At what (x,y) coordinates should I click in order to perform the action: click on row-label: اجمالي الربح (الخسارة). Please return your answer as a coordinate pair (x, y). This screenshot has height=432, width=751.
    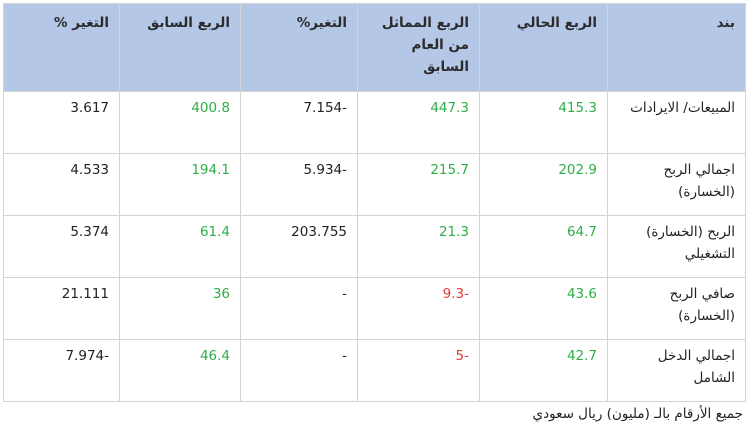
    Looking at the image, I should click on (676, 184).